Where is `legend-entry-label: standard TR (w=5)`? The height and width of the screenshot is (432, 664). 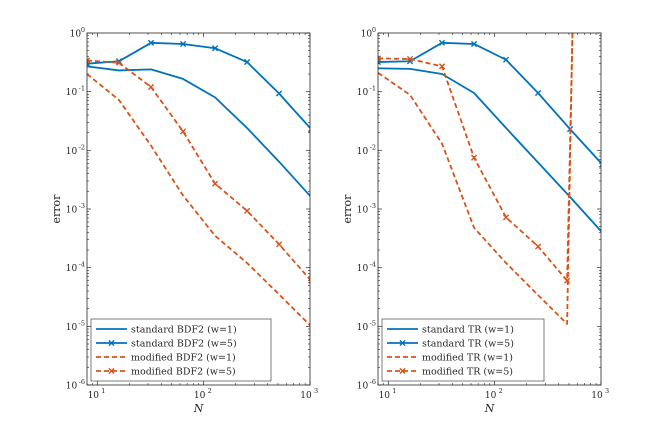 legend-entry-label: standard TR (w=5) is located at coordinates (468, 343).